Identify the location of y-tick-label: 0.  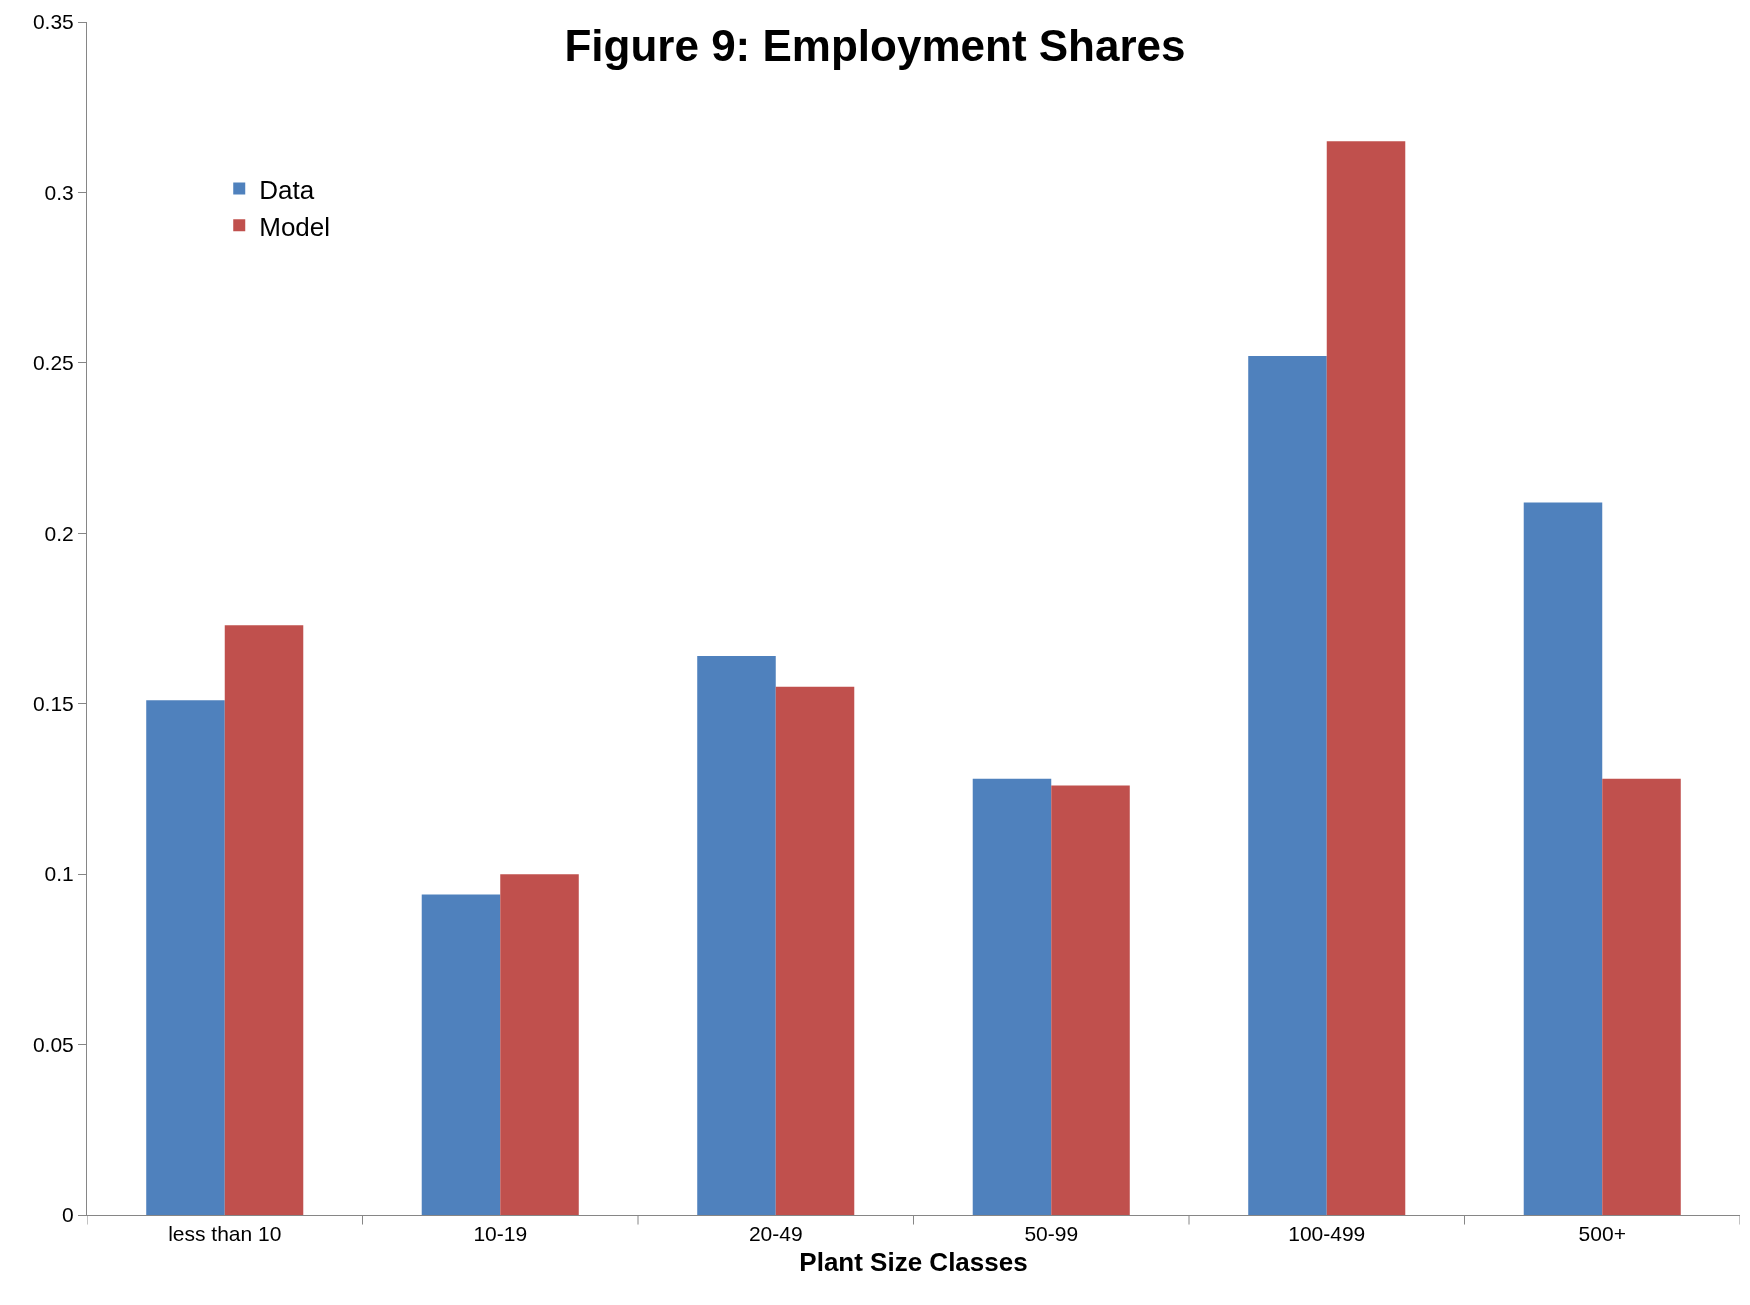
(68, 1215).